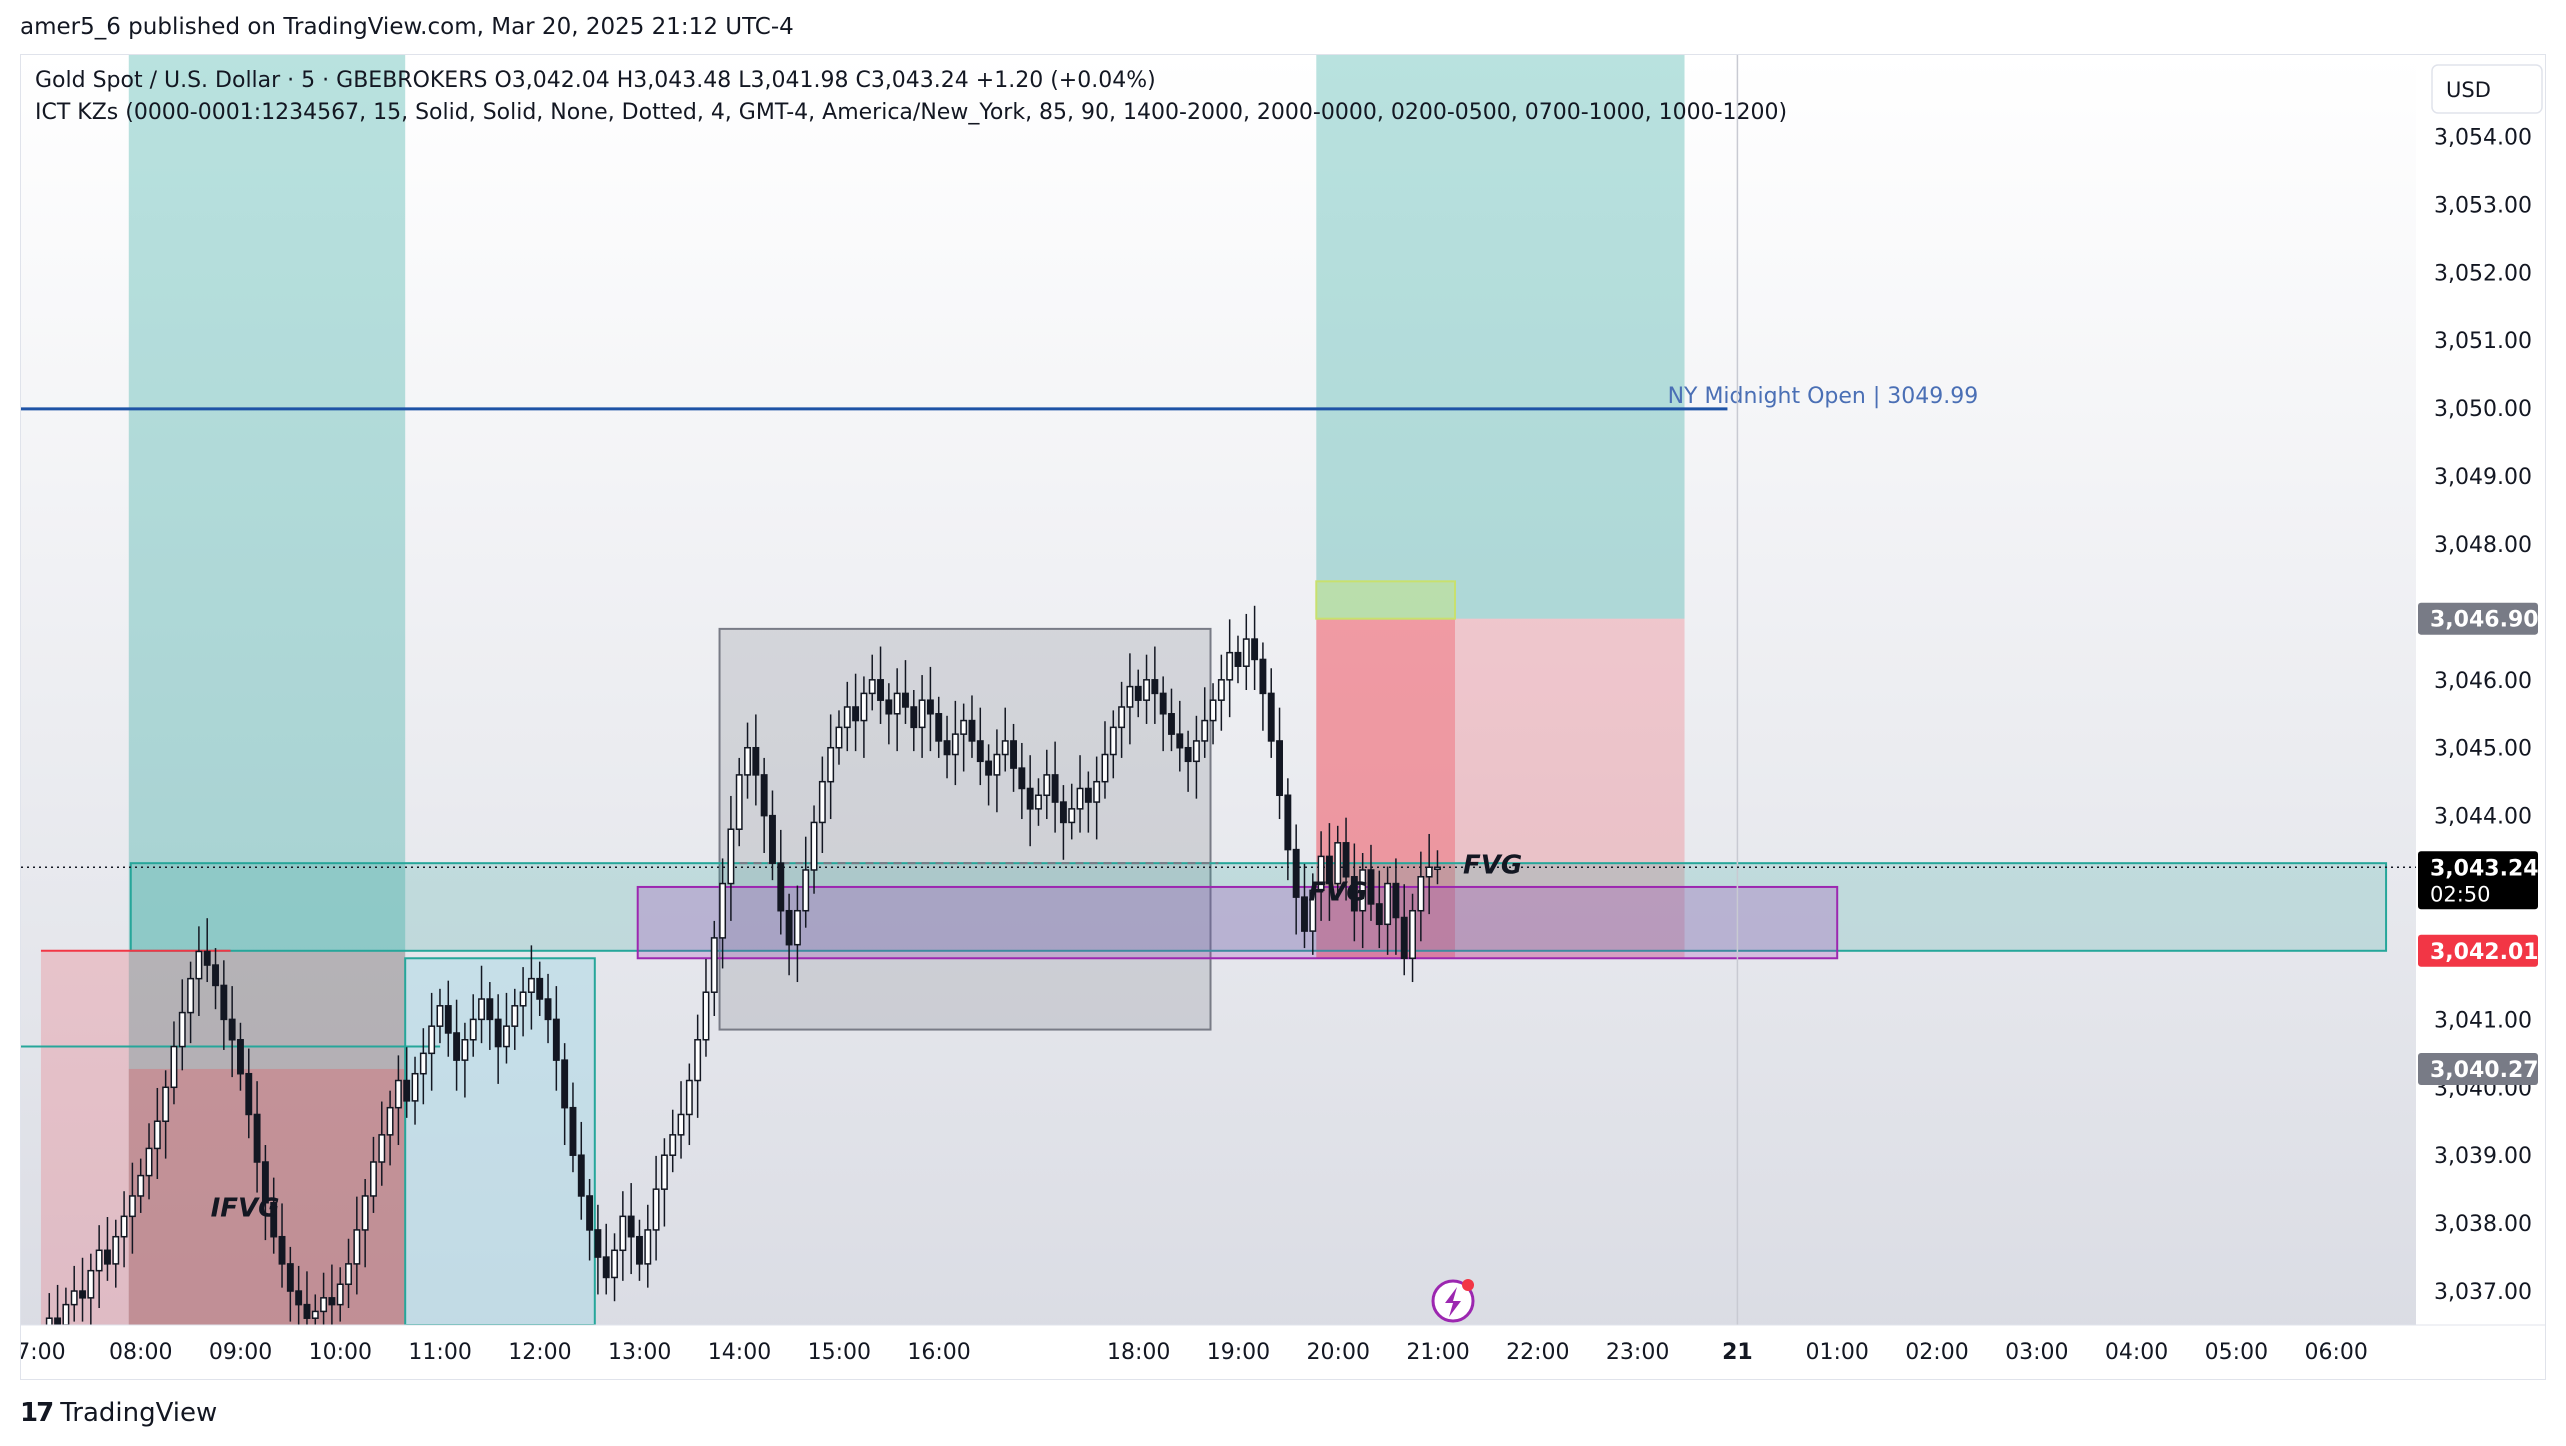 This screenshot has height=1446, width=2566. Describe the element at coordinates (118, 1413) in the screenshot. I see `footer-brand: 17 TradingView` at that location.